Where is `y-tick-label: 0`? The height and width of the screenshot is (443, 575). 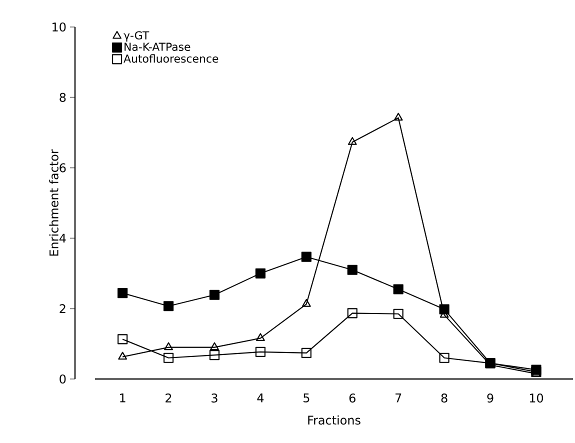
y-tick-label: 0 is located at coordinates (63, 379).